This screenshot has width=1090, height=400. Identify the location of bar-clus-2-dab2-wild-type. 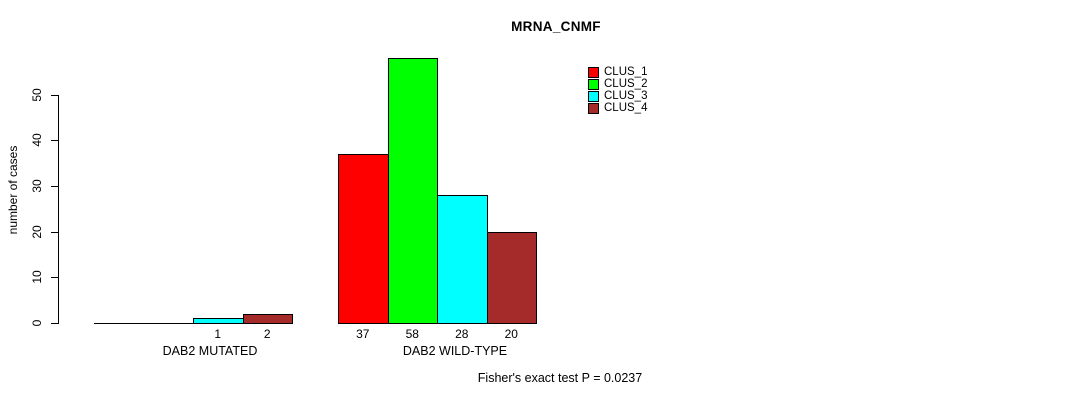
(412, 191).